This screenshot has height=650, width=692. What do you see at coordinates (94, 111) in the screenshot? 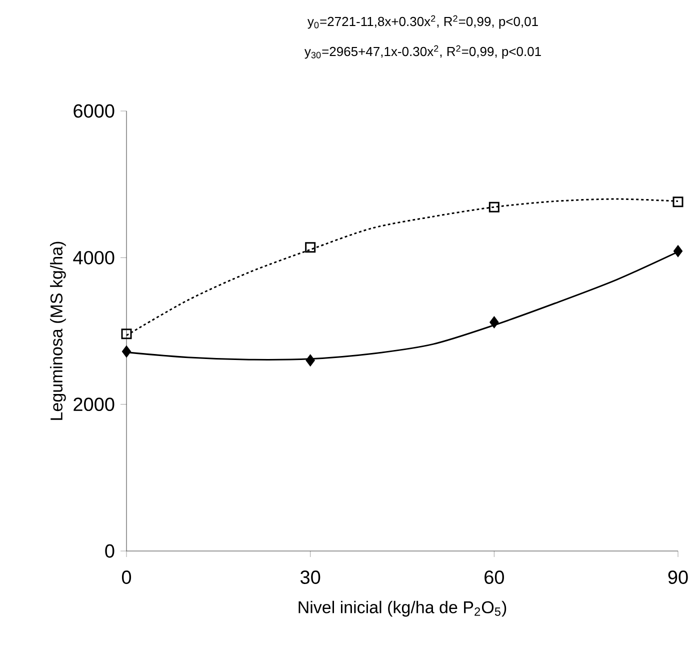
I see `y-tick-label: 6000` at bounding box center [94, 111].